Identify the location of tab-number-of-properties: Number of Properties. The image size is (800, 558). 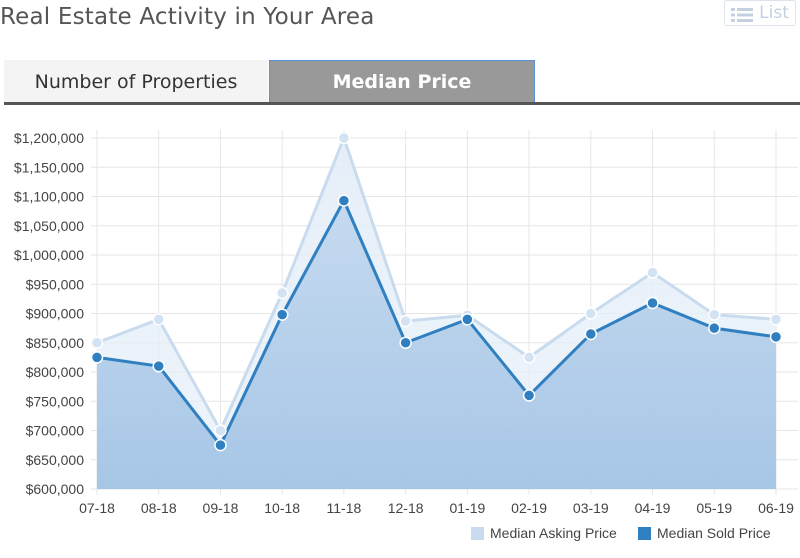
(136, 81).